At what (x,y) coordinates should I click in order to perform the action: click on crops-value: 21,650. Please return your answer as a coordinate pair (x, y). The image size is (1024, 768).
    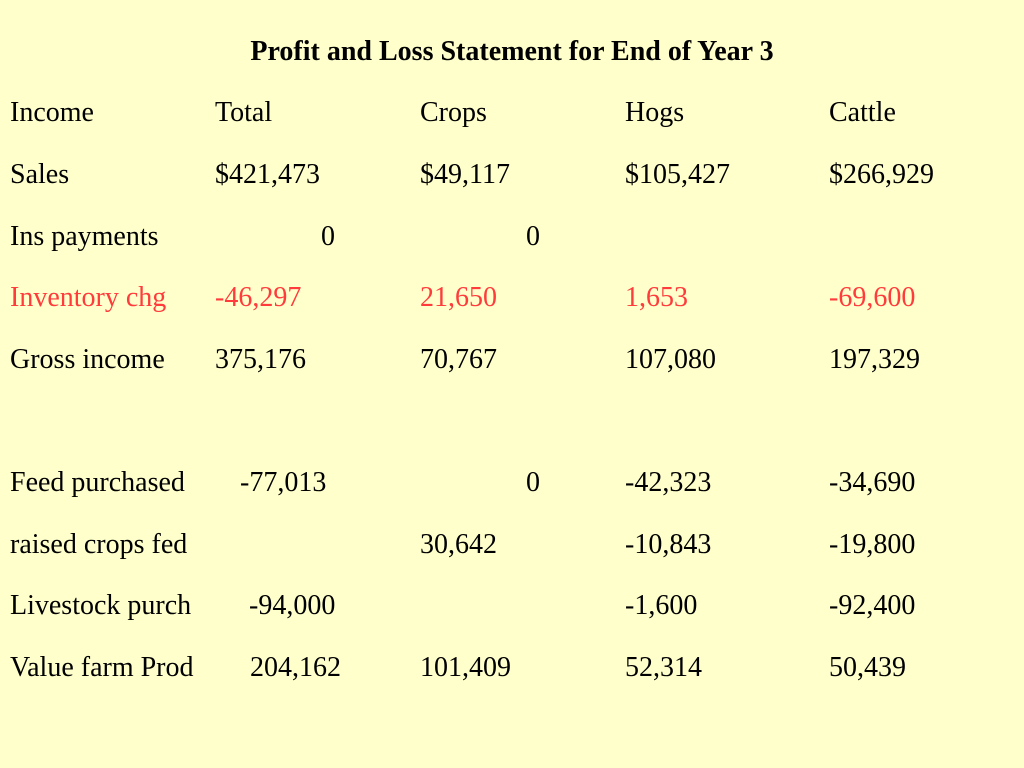
    Looking at the image, I should click on (458, 297).